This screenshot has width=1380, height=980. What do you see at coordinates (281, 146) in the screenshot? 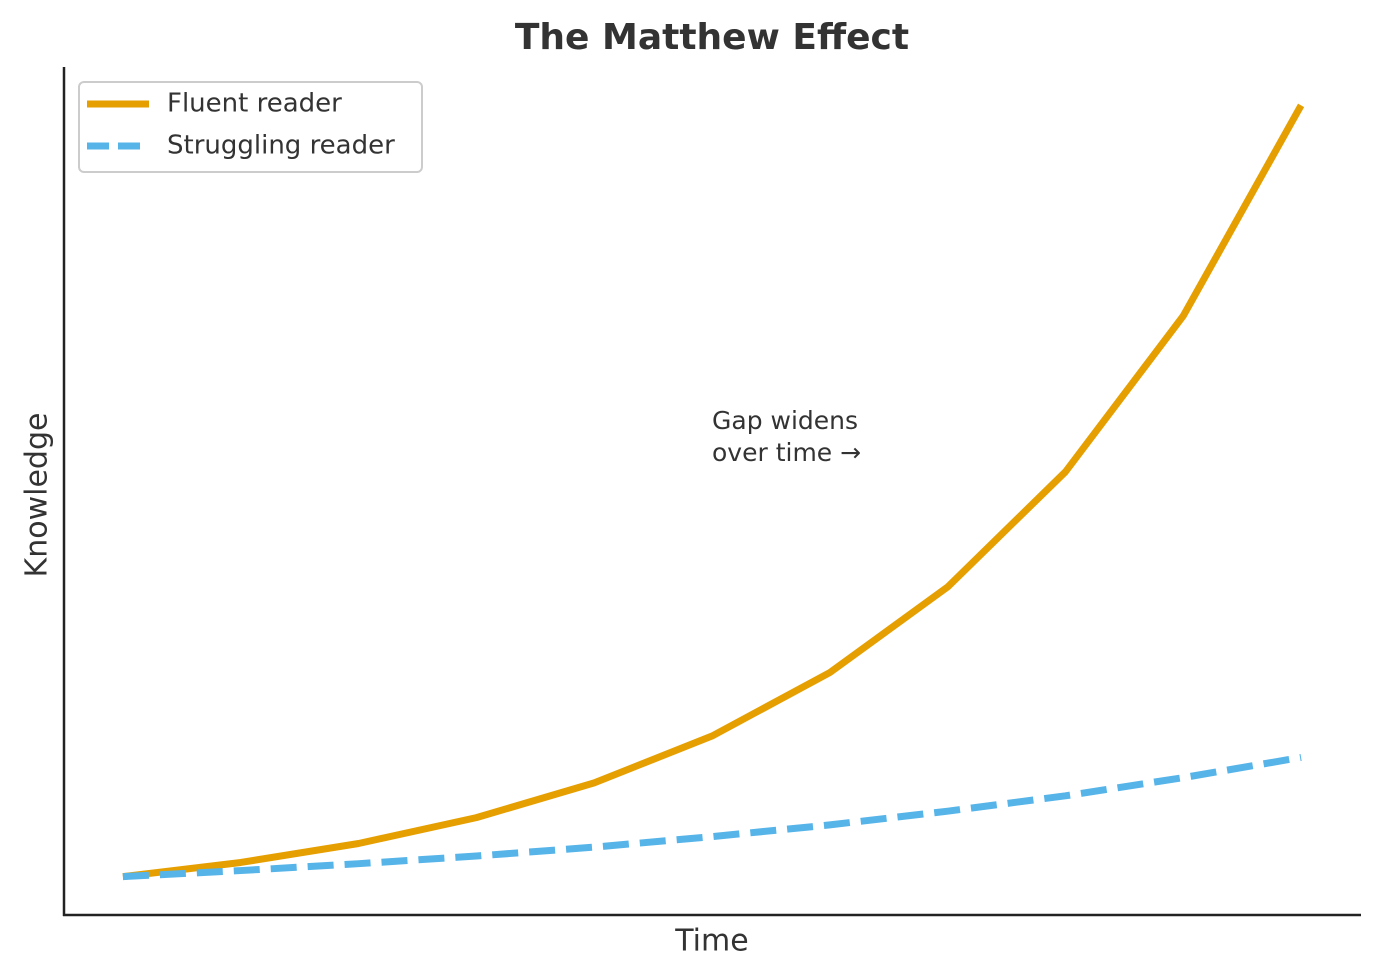
I see `legend-label: Struggling reader` at bounding box center [281, 146].